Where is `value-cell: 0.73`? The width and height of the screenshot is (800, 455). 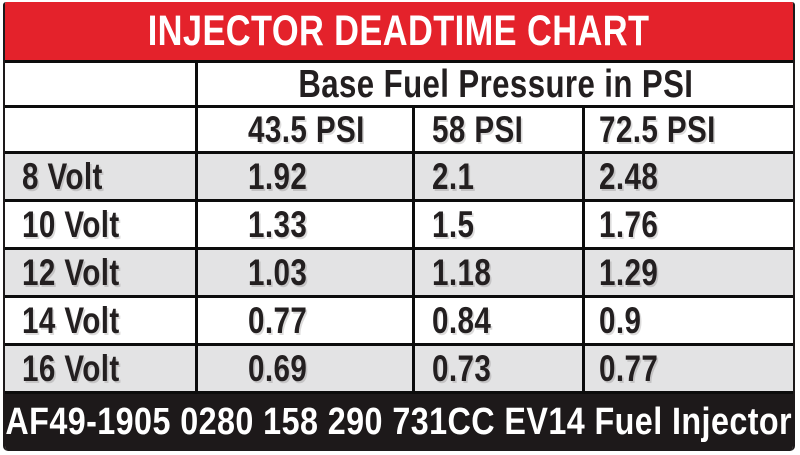
value-cell: 0.73 is located at coordinates (497, 368).